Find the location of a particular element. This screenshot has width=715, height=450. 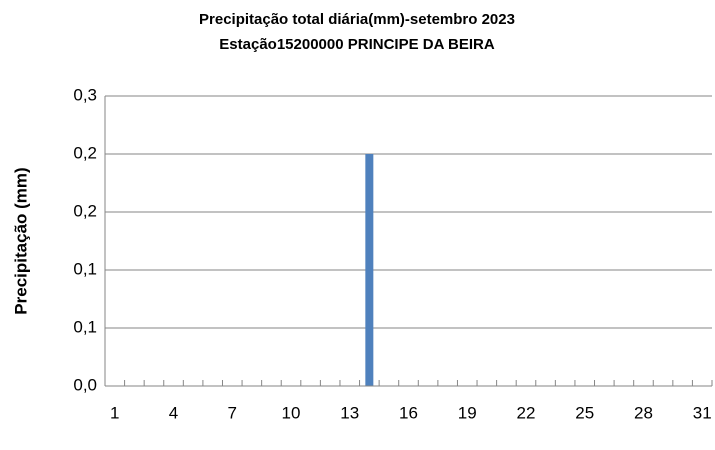

y-tick-label: 0,0 is located at coordinates (85, 384).